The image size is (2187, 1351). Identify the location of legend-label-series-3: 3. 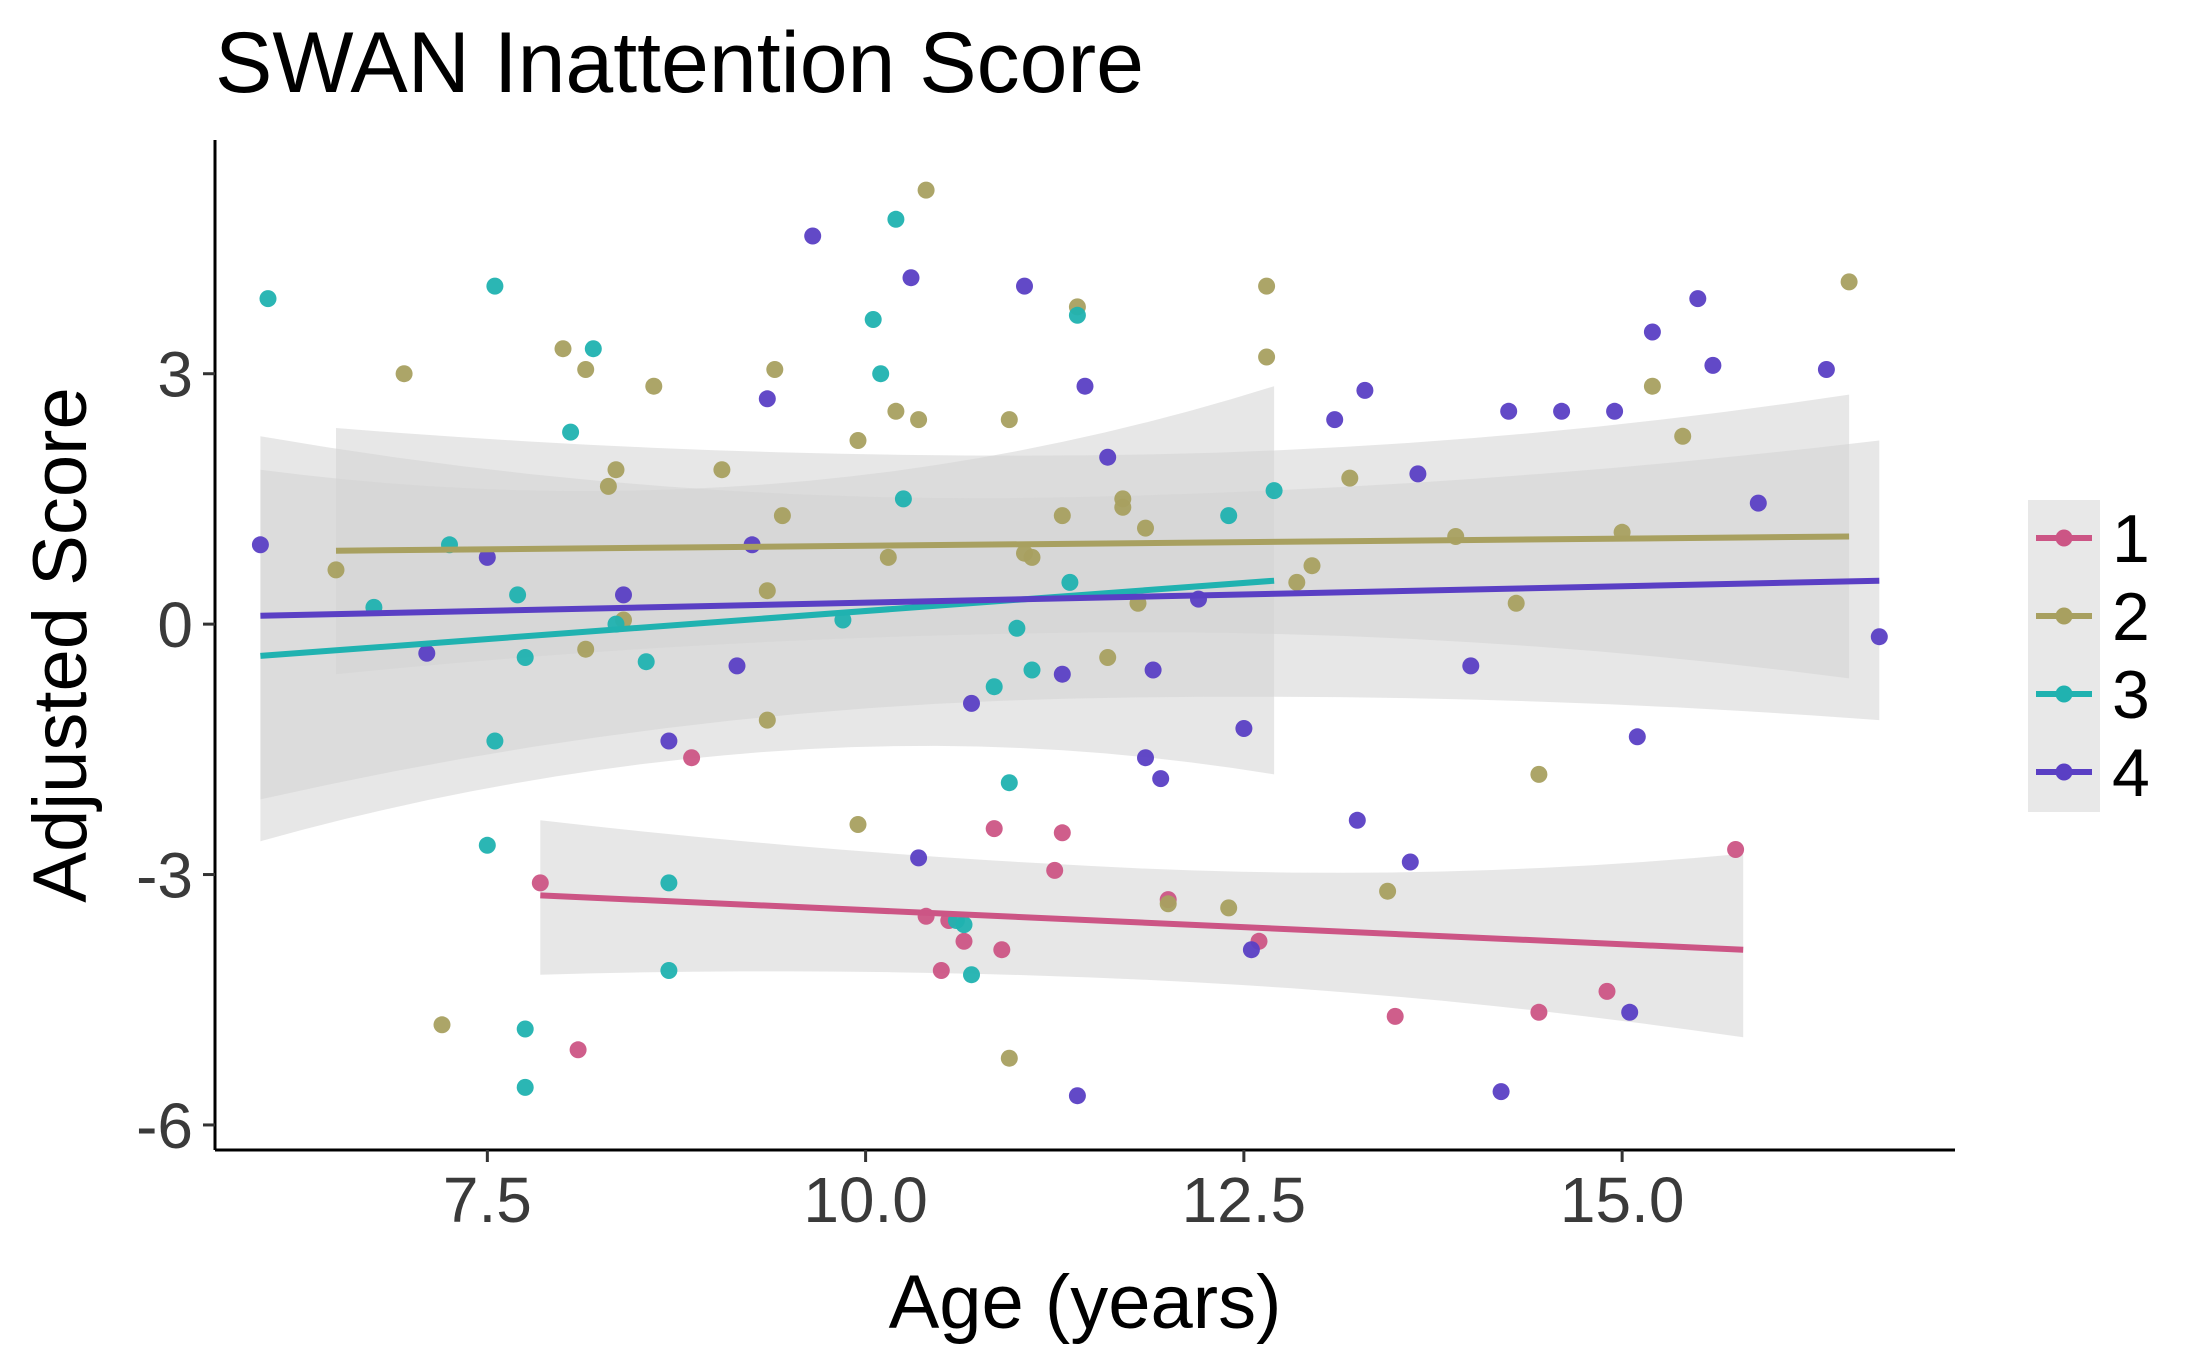
(2131, 695).